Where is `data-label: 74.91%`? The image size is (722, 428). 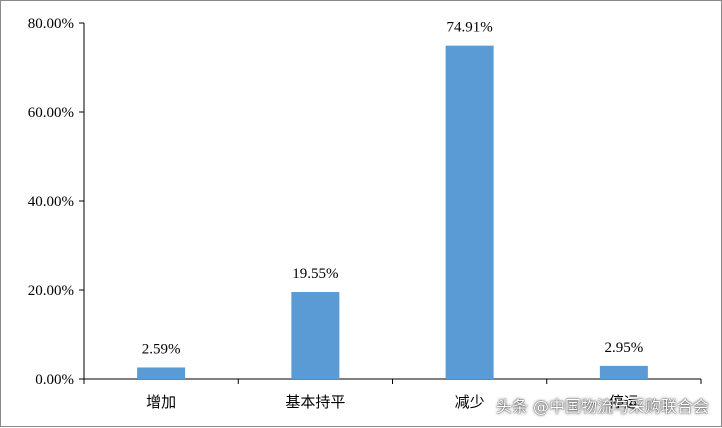 data-label: 74.91% is located at coordinates (470, 28).